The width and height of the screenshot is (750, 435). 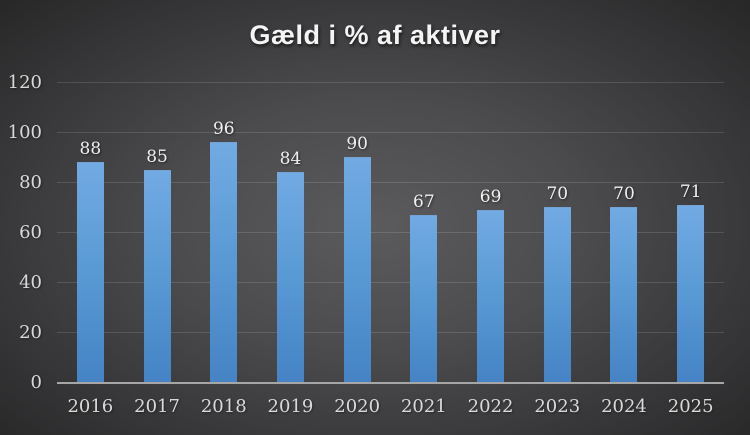 I want to click on x-axis: 2016 2017 2018 2019 2020 2021 2022 2023 2024 2025, so click(x=390, y=406).